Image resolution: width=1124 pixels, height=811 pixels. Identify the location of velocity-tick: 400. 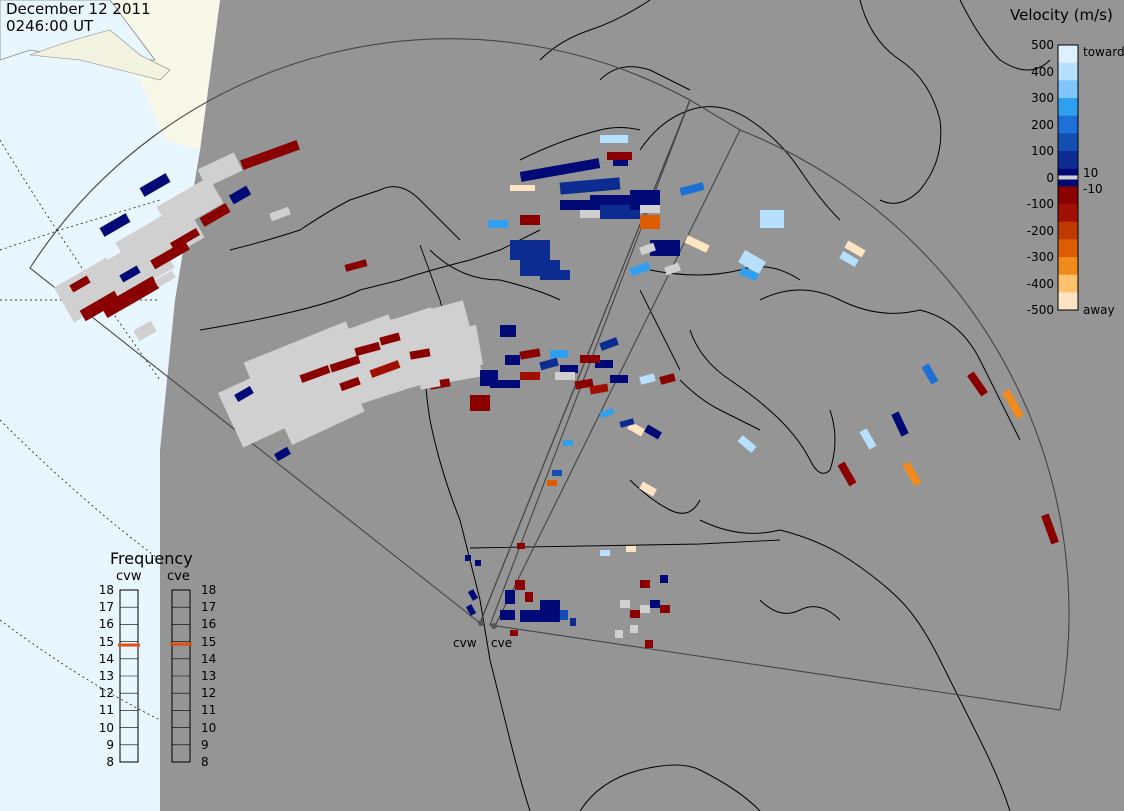
(1042, 71).